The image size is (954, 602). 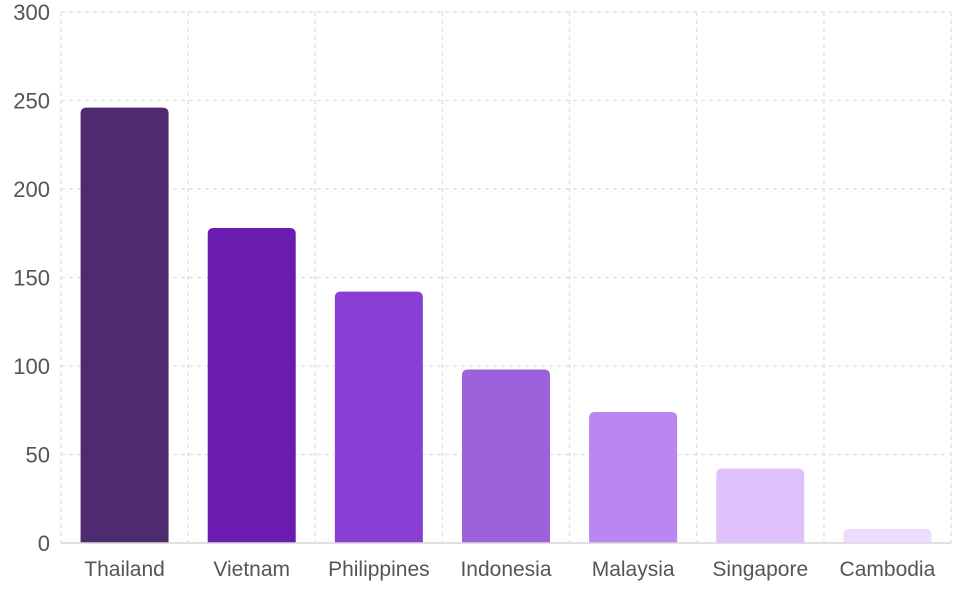 I want to click on x-tick-label: Malaysia, so click(x=633, y=569).